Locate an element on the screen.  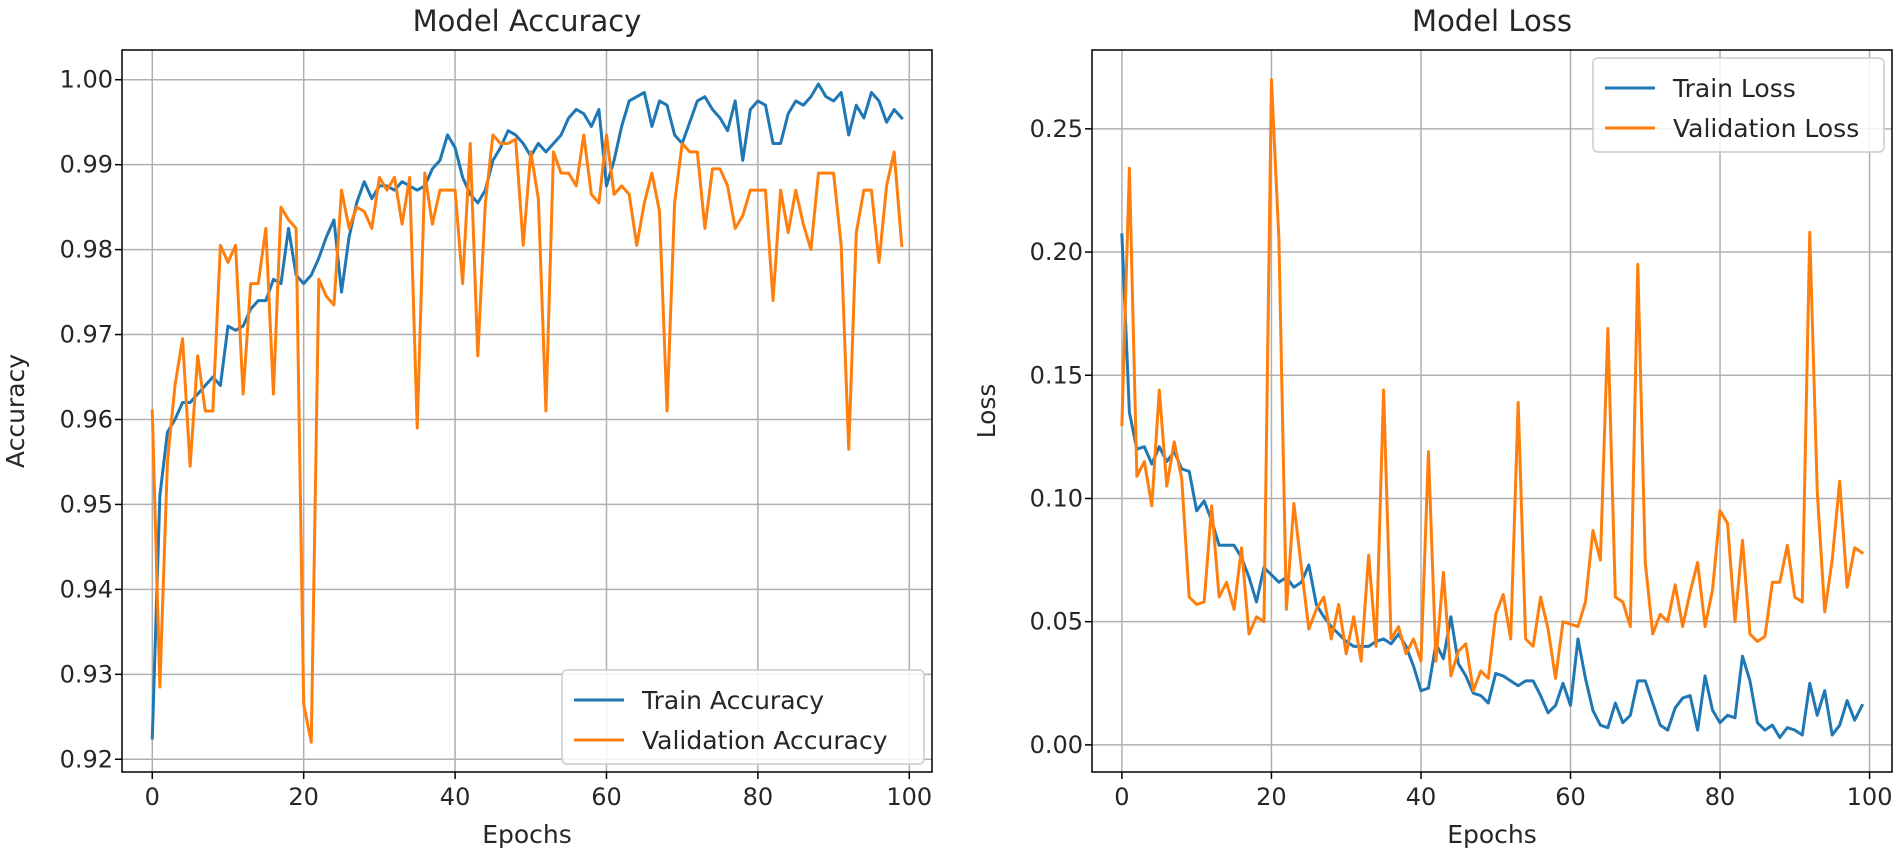
chart-title: Model Loss is located at coordinates (1492, 21).